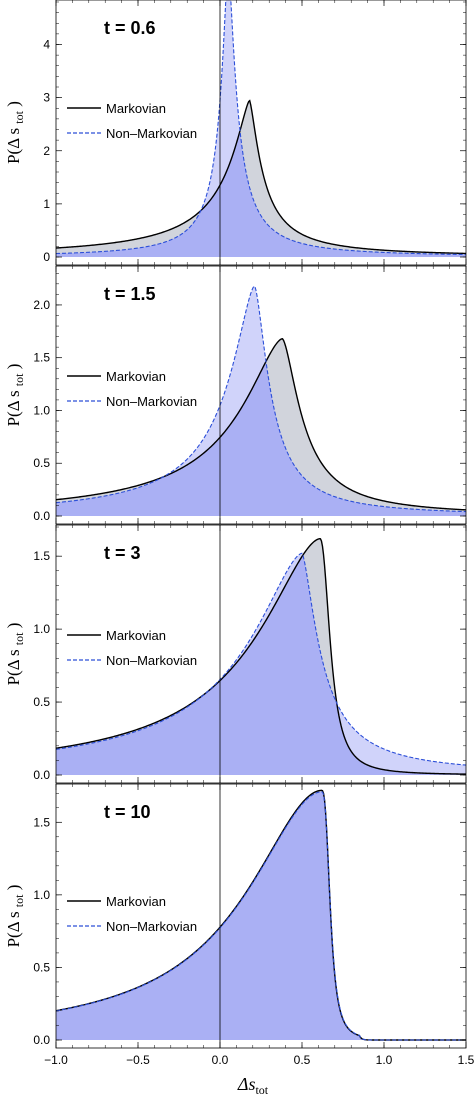 The width and height of the screenshot is (474, 1101). I want to click on x-tick-label: 1.0, so click(384, 1060).